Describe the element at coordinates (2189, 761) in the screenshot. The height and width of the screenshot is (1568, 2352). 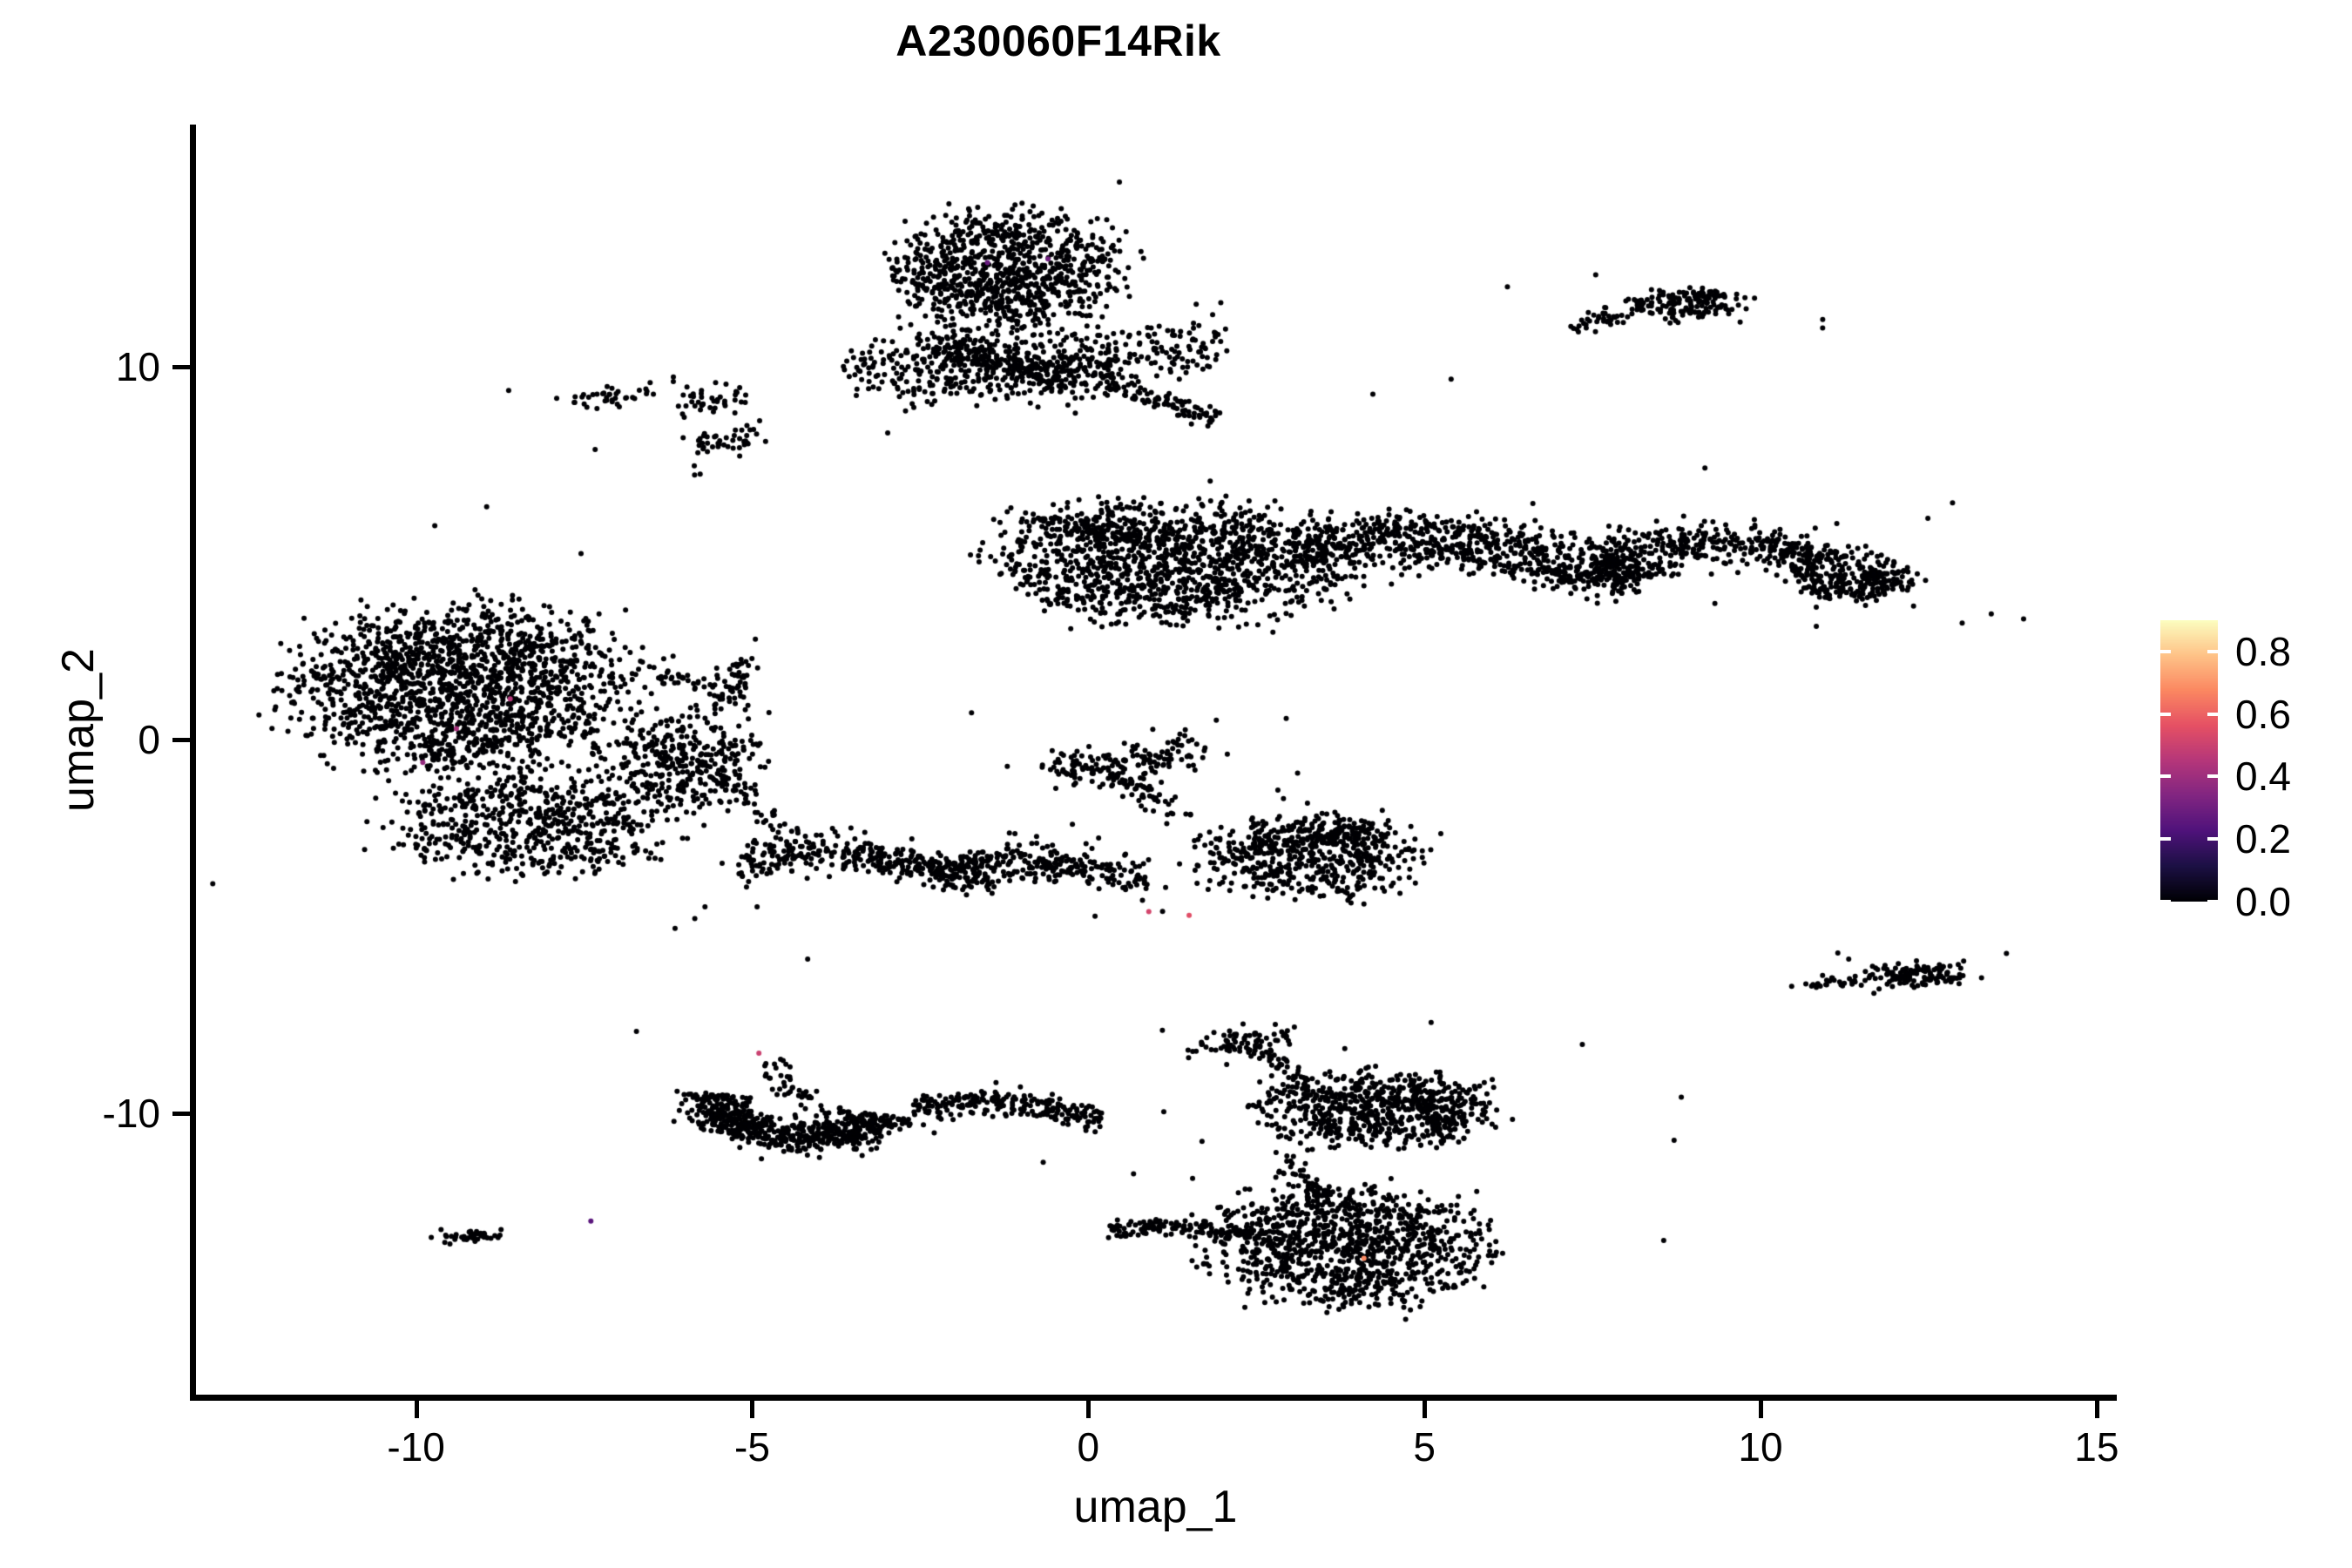
I see `colorbar-gradient` at that location.